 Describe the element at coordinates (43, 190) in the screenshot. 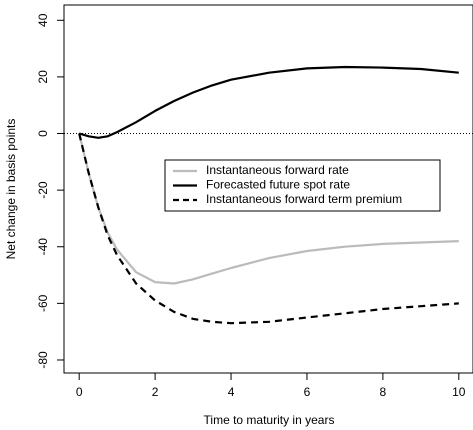

I see `y-tick-label: -20` at that location.